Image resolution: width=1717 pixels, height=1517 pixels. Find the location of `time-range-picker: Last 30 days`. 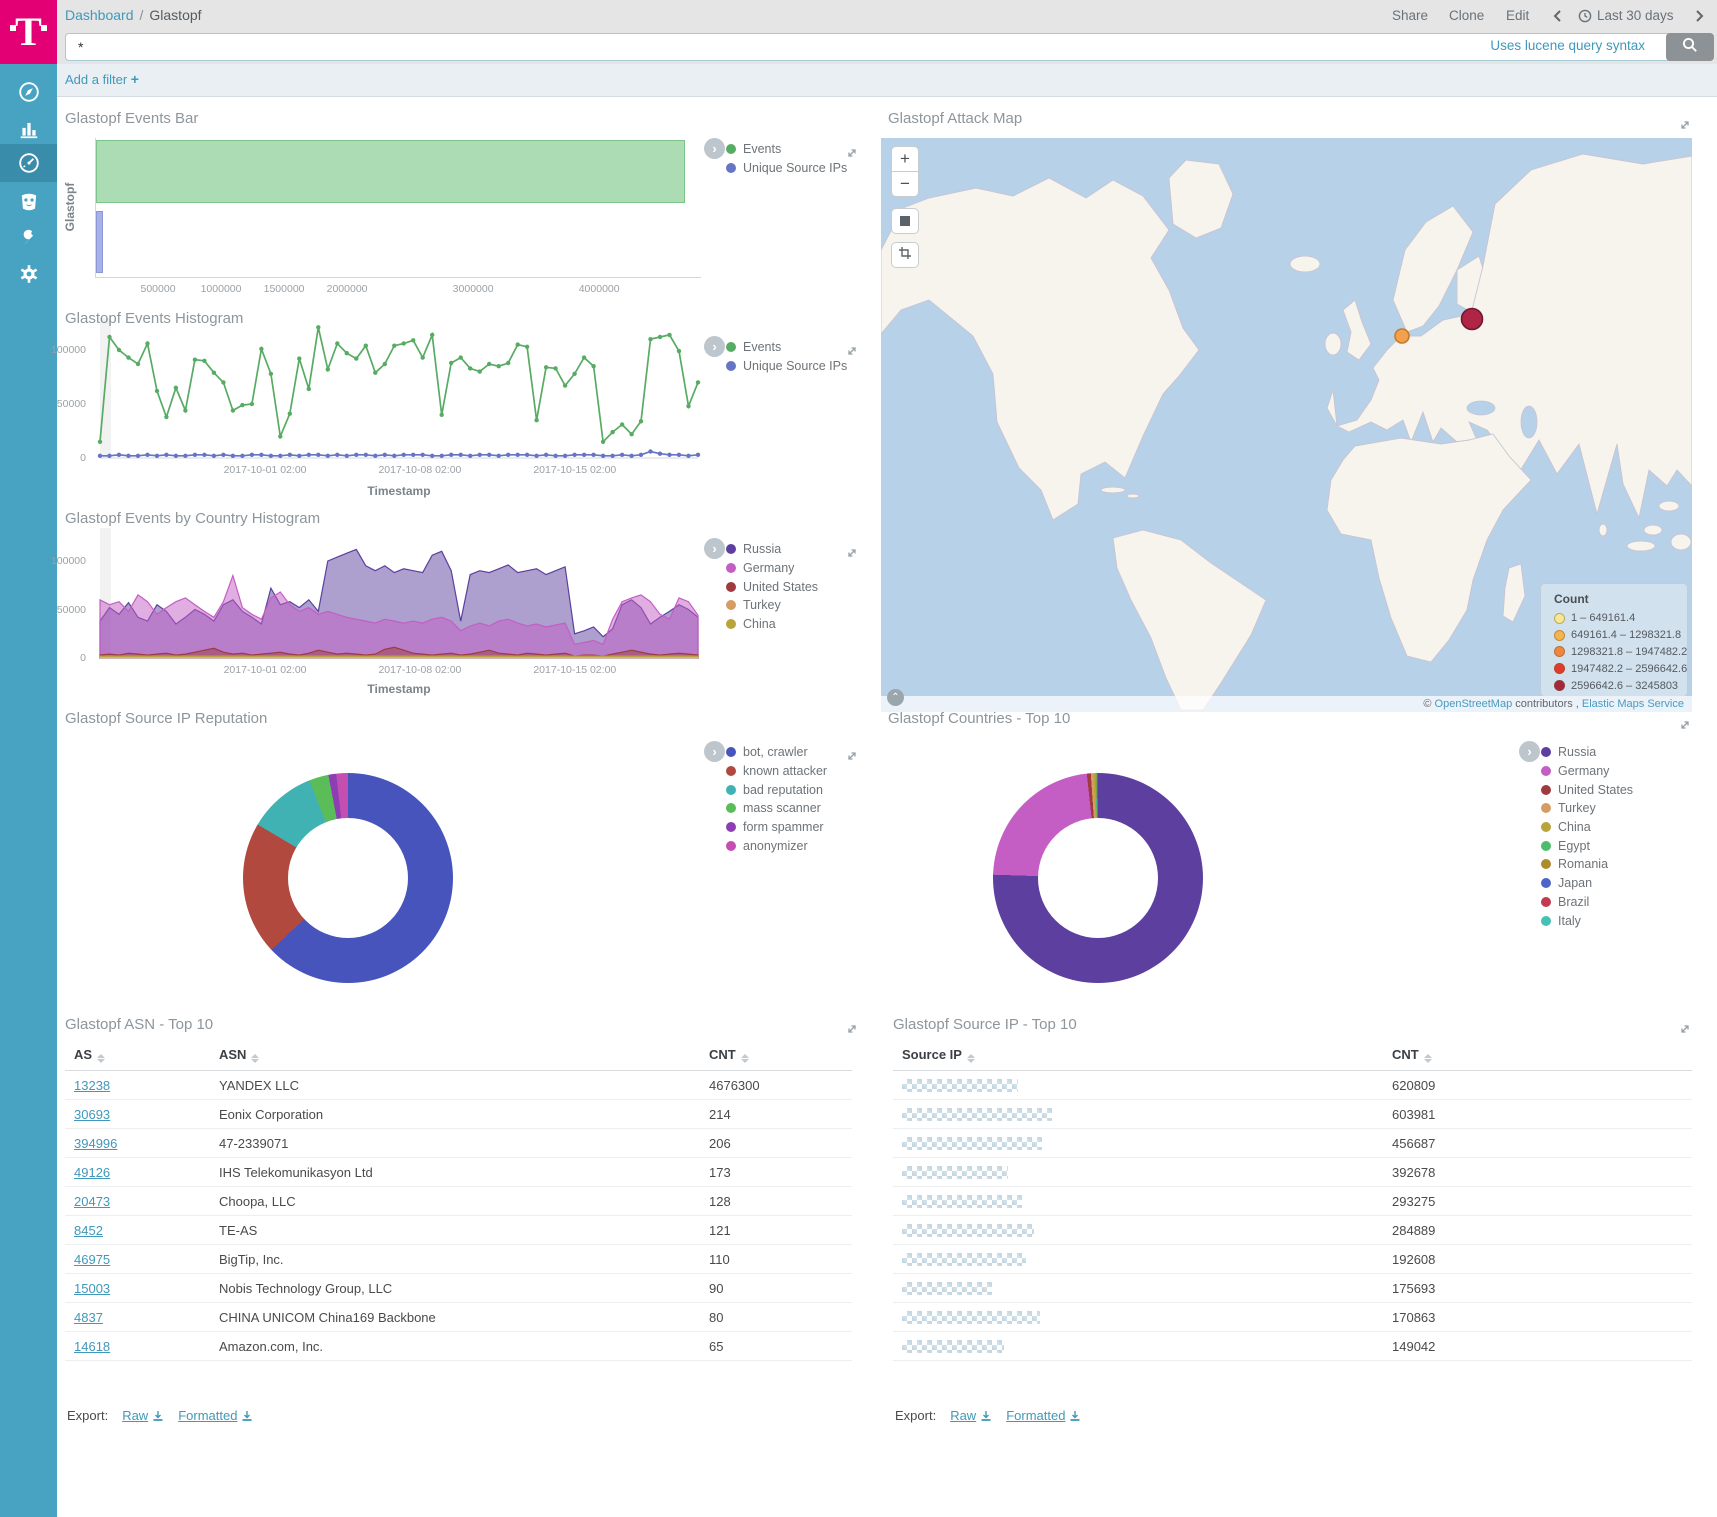

time-range-picker: Last 30 days is located at coordinates (1635, 15).